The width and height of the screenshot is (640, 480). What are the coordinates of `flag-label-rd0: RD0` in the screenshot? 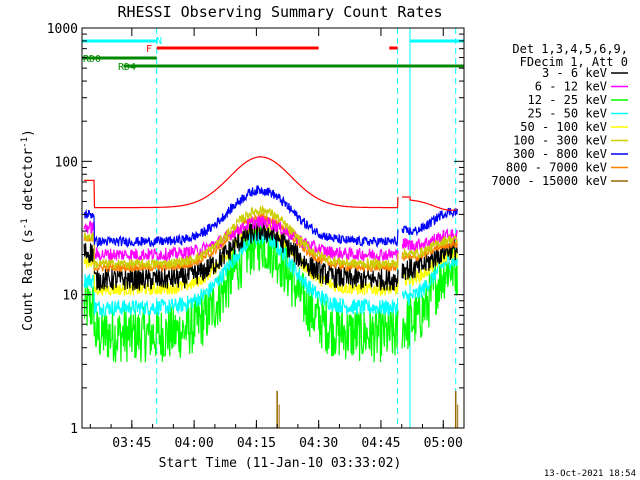 It's located at (92, 59).